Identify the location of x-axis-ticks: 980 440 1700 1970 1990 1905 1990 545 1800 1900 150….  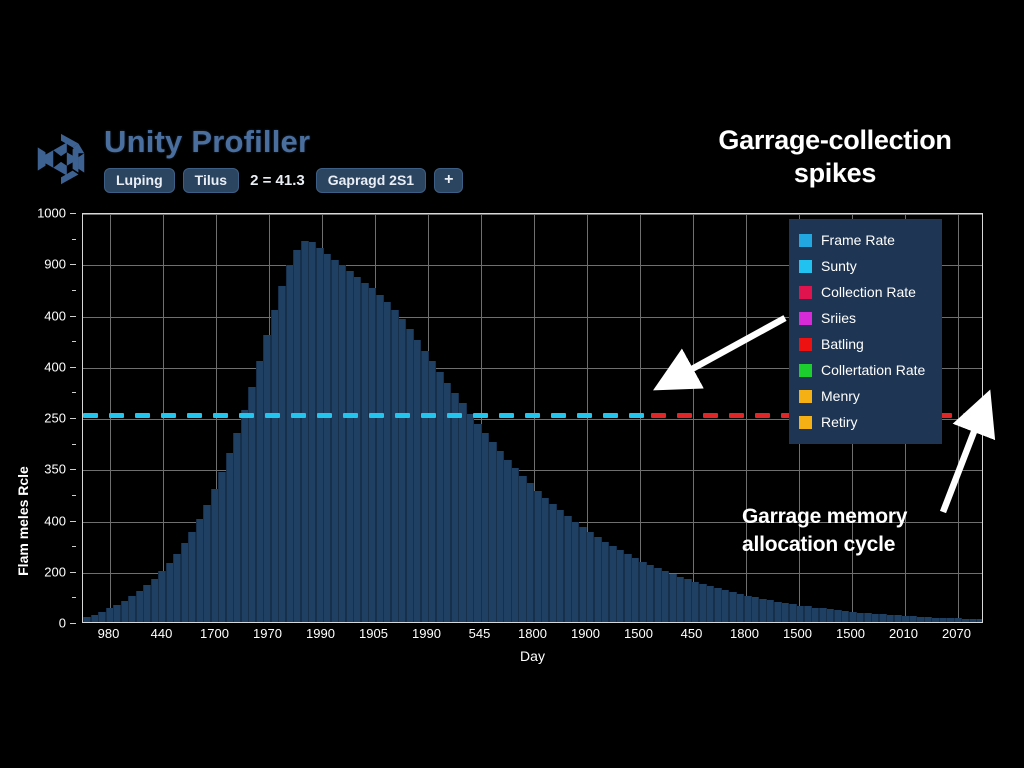
(532, 639).